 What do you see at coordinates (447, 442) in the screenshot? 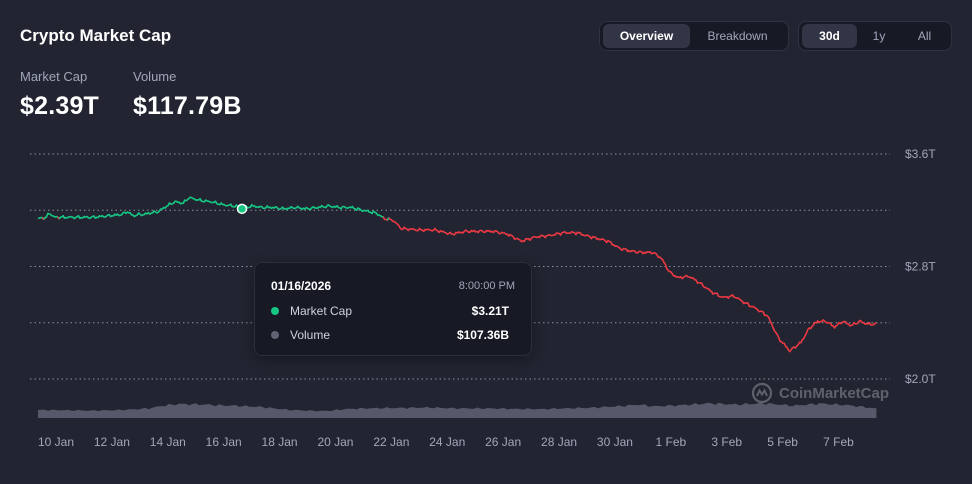
I see `x-tick-label: 24 Jan` at bounding box center [447, 442].